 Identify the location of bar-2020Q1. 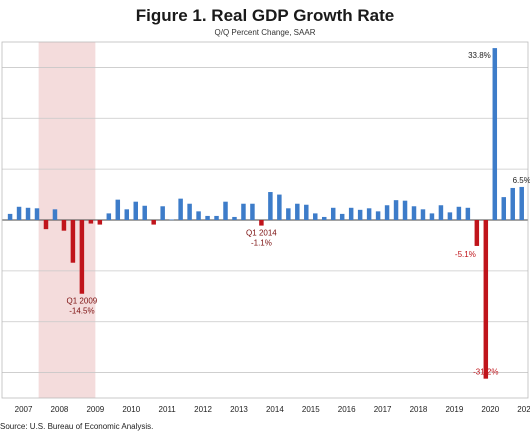
(477, 233).